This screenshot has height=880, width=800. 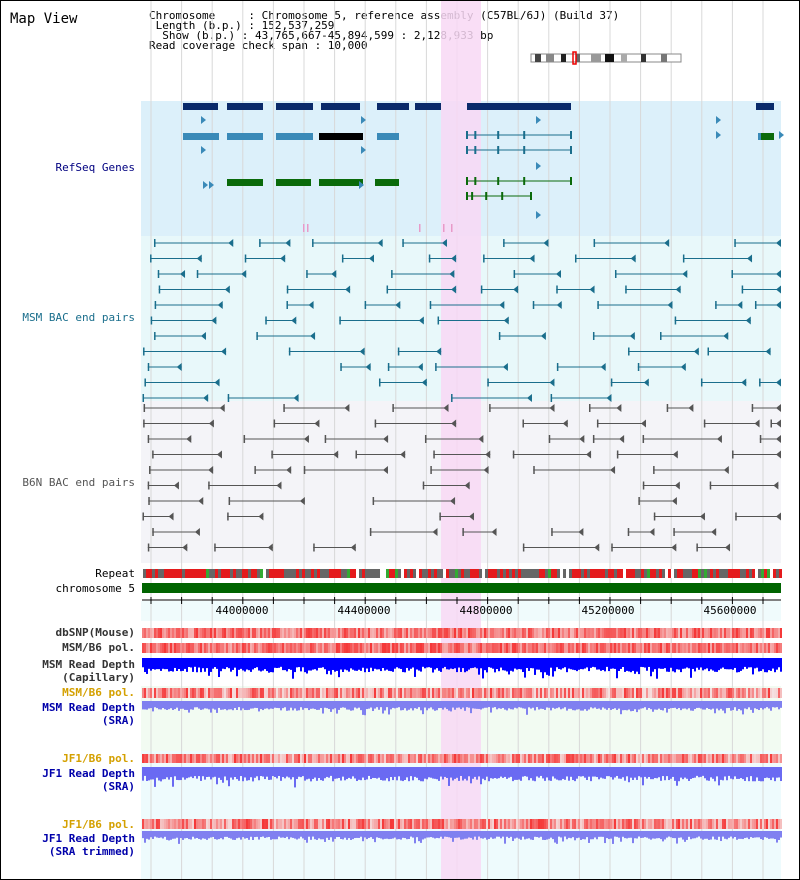 I want to click on msm-bac-label-text: MSM BAC end pairs, so click(x=78, y=317).